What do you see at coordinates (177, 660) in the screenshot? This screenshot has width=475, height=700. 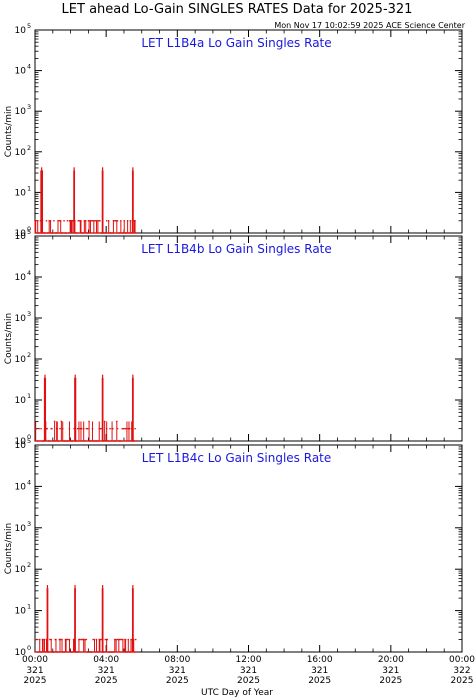 I see `x-tick-label-time: 08:00` at bounding box center [177, 660].